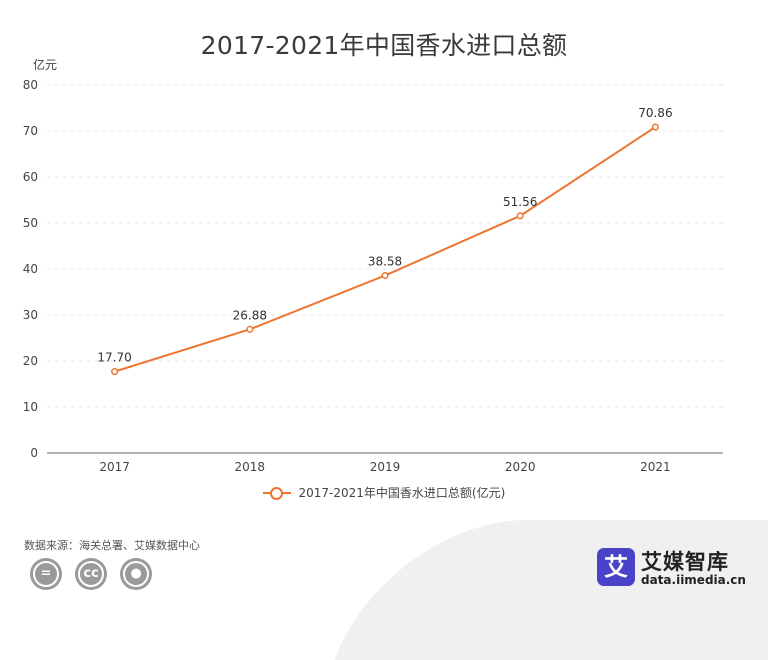 The height and width of the screenshot is (660, 768). What do you see at coordinates (30, 85) in the screenshot?
I see `y-tick-label: 80` at bounding box center [30, 85].